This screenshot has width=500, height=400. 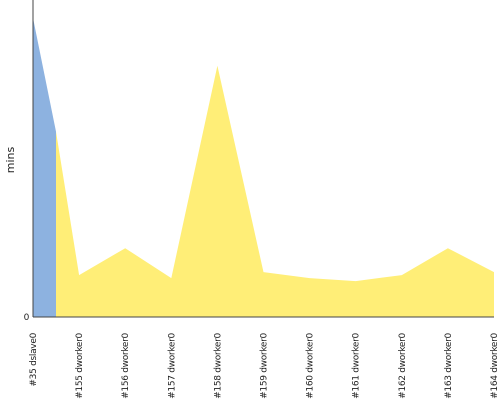 I want to click on x-tick-label: #155 dworker0, so click(x=80, y=365).